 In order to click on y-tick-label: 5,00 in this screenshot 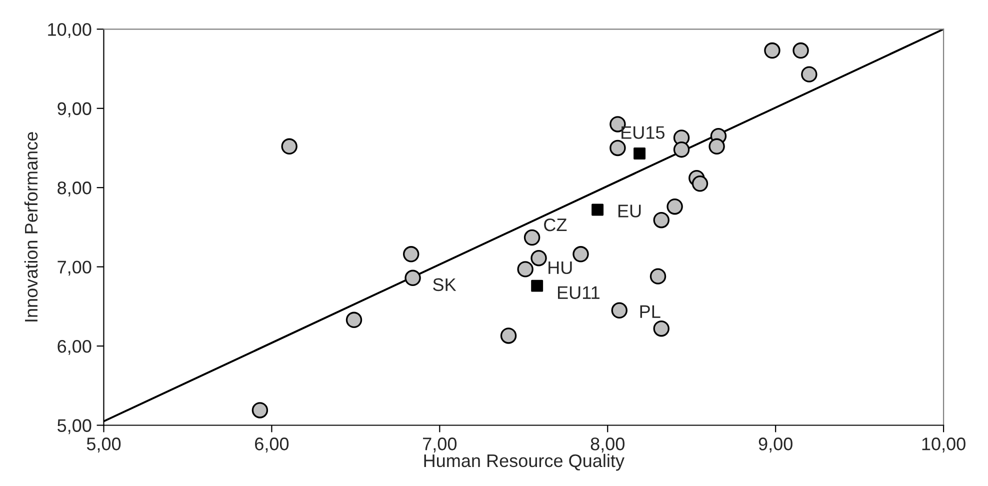, I will do `click(75, 426)`.